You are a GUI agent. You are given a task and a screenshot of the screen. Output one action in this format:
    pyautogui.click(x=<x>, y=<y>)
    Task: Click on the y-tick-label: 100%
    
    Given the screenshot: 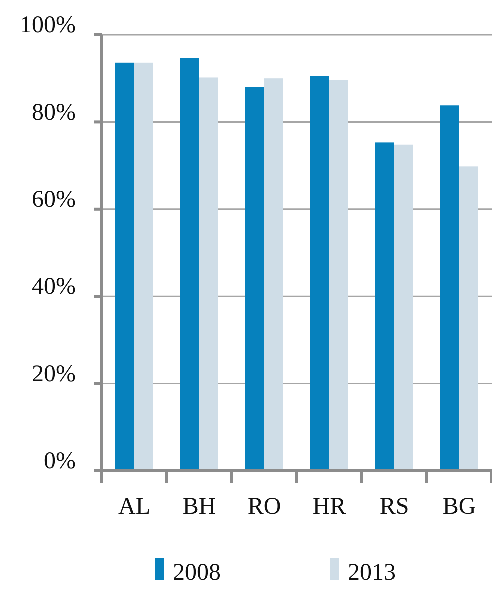 What is the action you would take?
    pyautogui.click(x=48, y=25)
    